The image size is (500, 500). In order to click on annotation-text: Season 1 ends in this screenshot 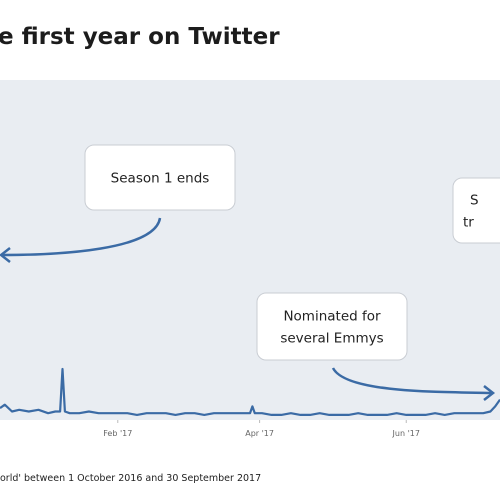, I will do `click(160, 179)`.